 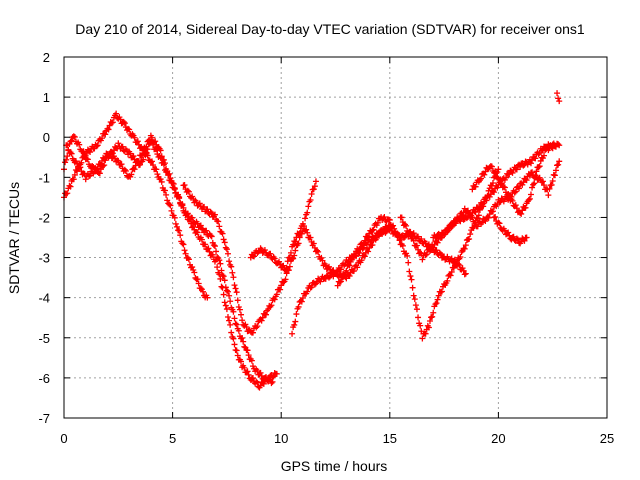 I want to click on y-tick-label: 1, so click(x=46, y=97).